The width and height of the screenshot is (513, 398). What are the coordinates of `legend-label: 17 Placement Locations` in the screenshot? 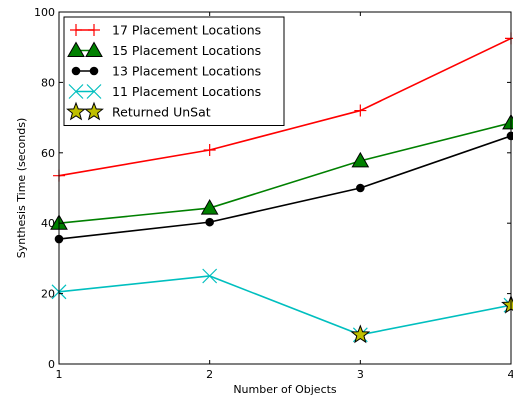 It's located at (186, 30).